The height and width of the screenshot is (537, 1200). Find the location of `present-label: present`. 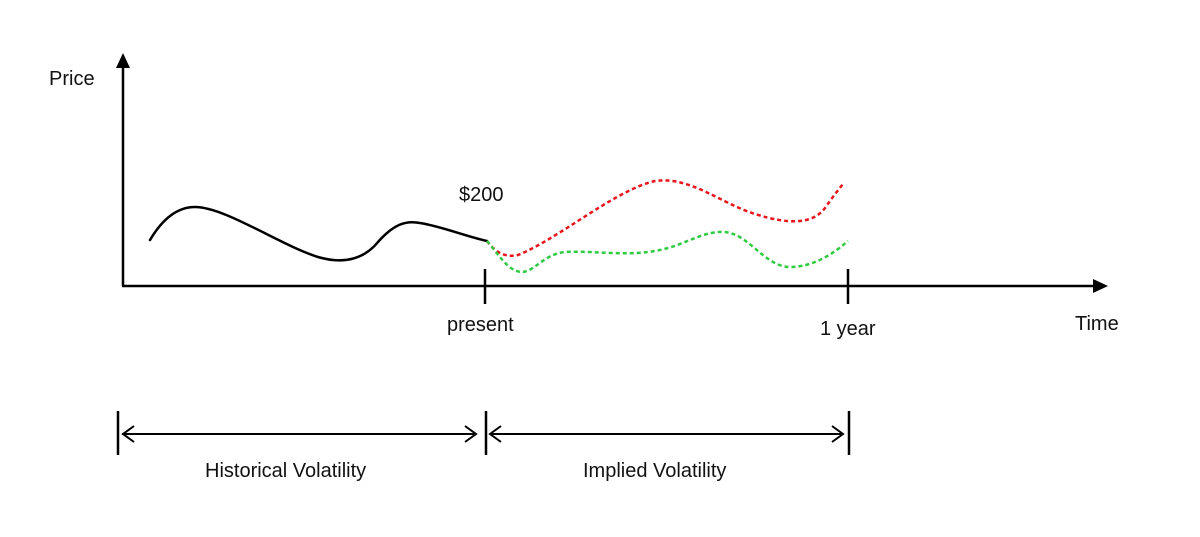

present-label: present is located at coordinates (480, 325).